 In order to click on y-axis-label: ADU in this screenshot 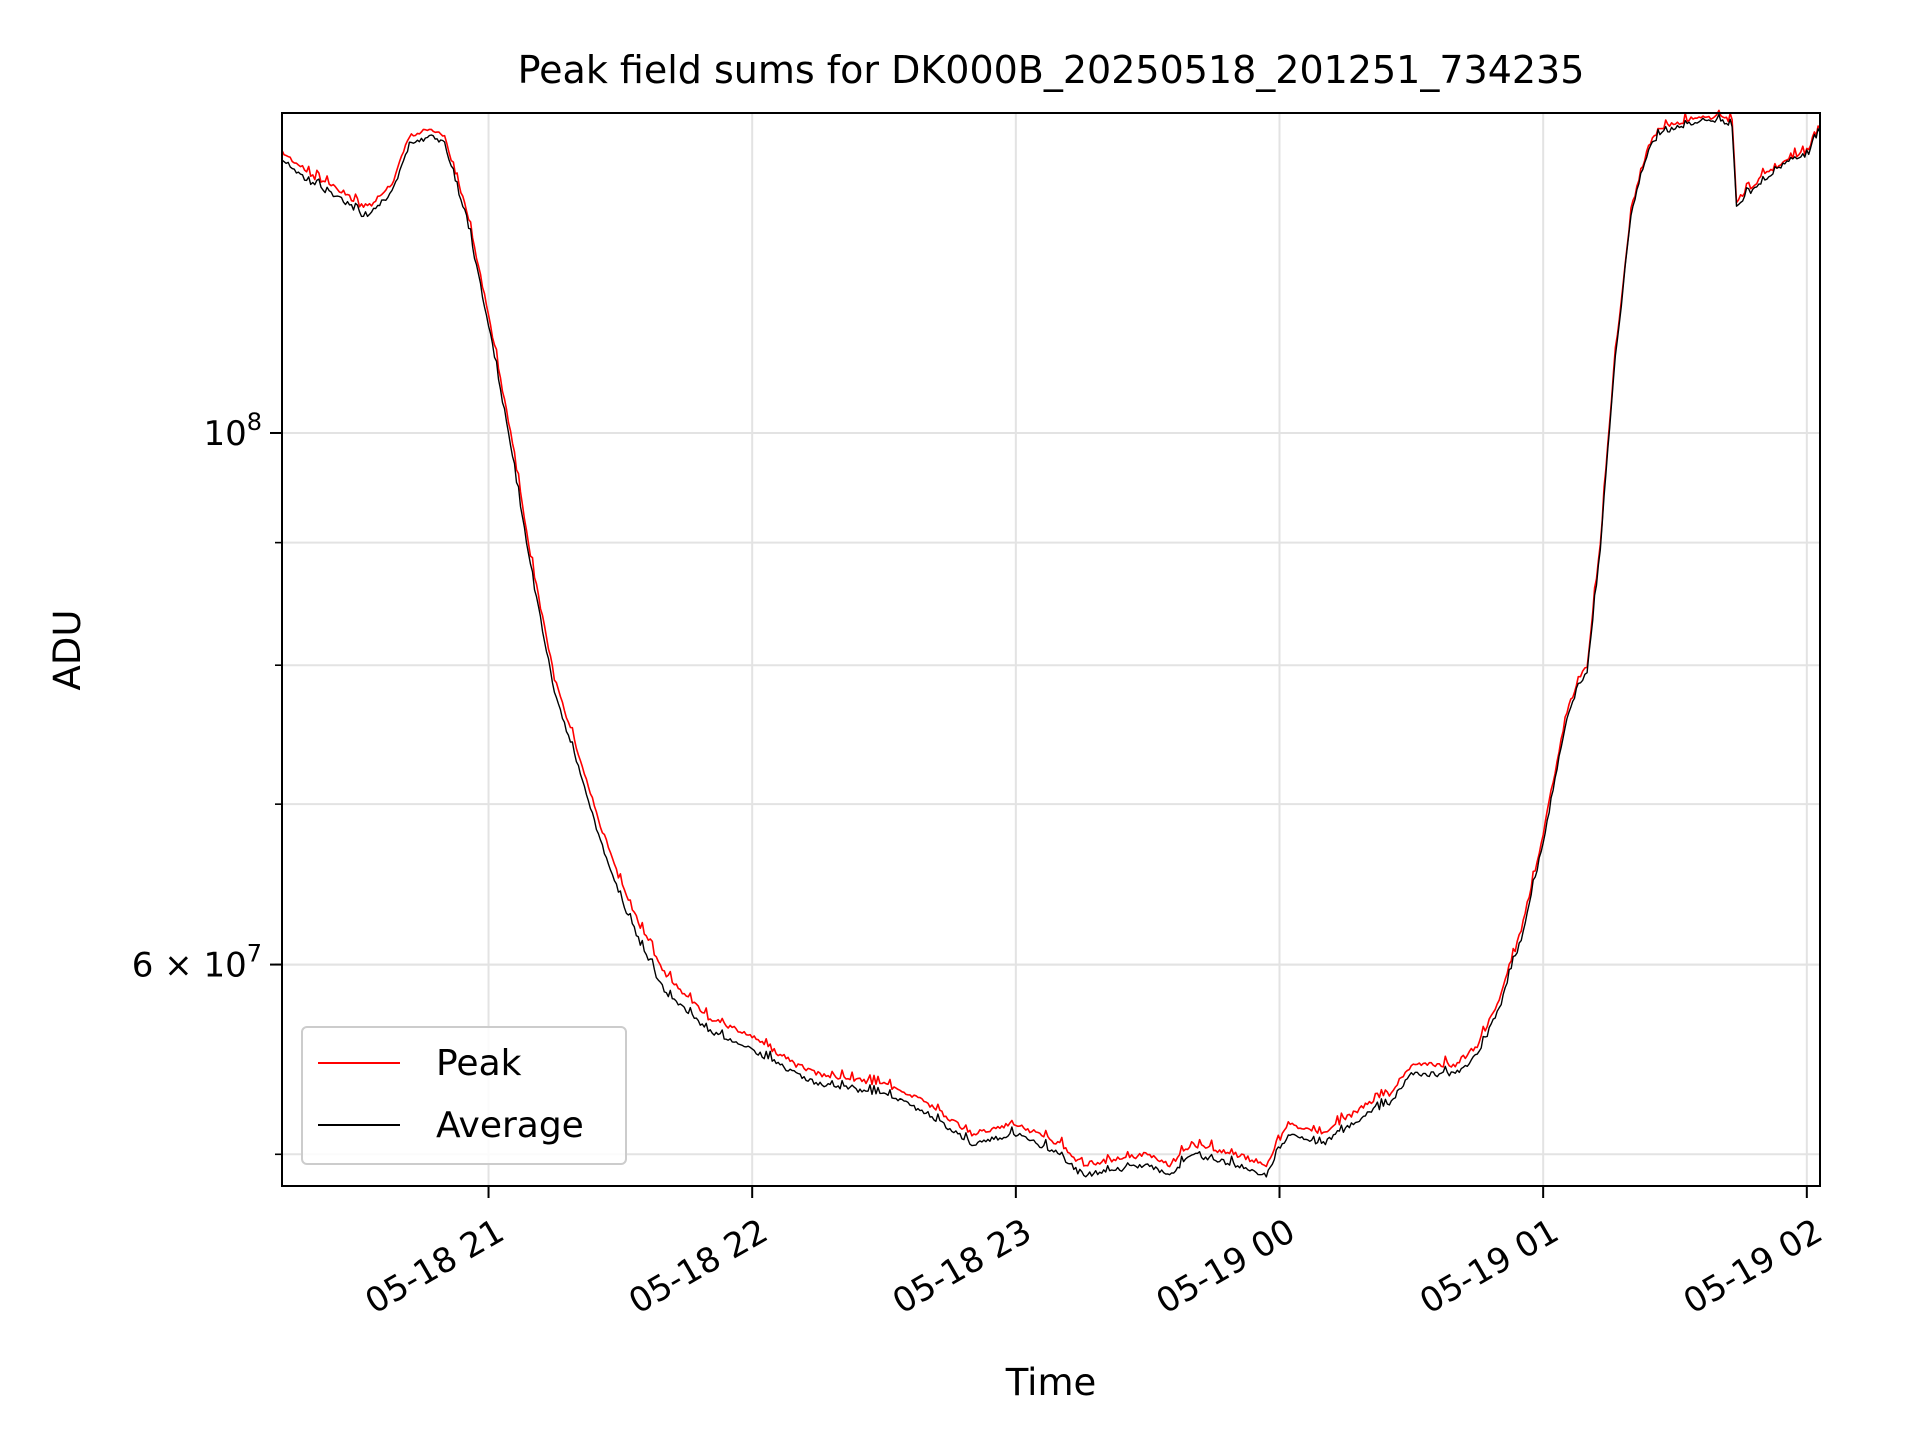, I will do `click(67, 650)`.